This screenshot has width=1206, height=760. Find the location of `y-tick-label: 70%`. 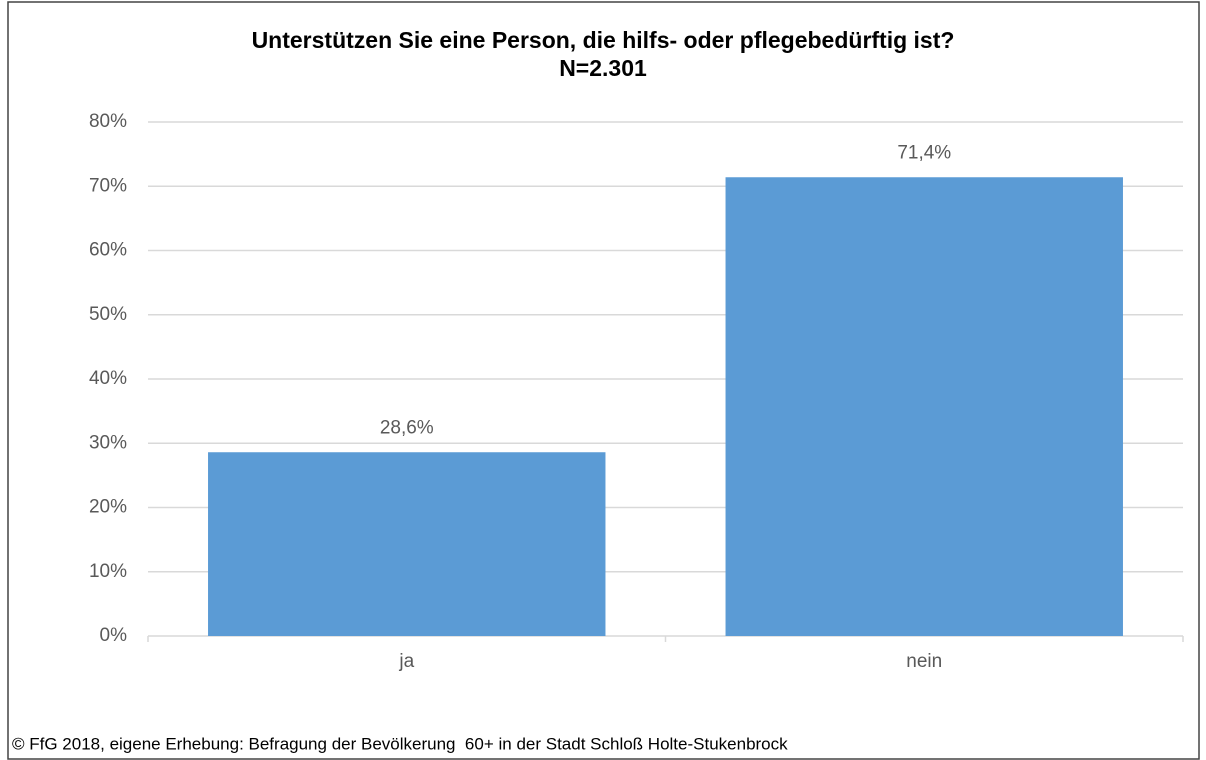

y-tick-label: 70% is located at coordinates (108, 185).